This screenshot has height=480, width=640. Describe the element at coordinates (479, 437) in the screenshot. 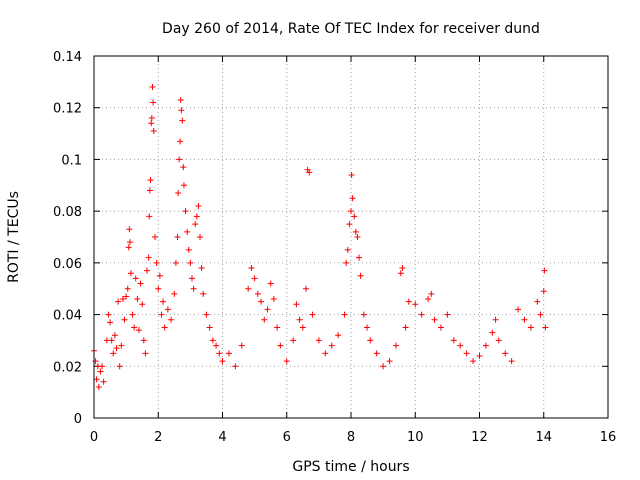

I see `x-tick-label: 12` at that location.